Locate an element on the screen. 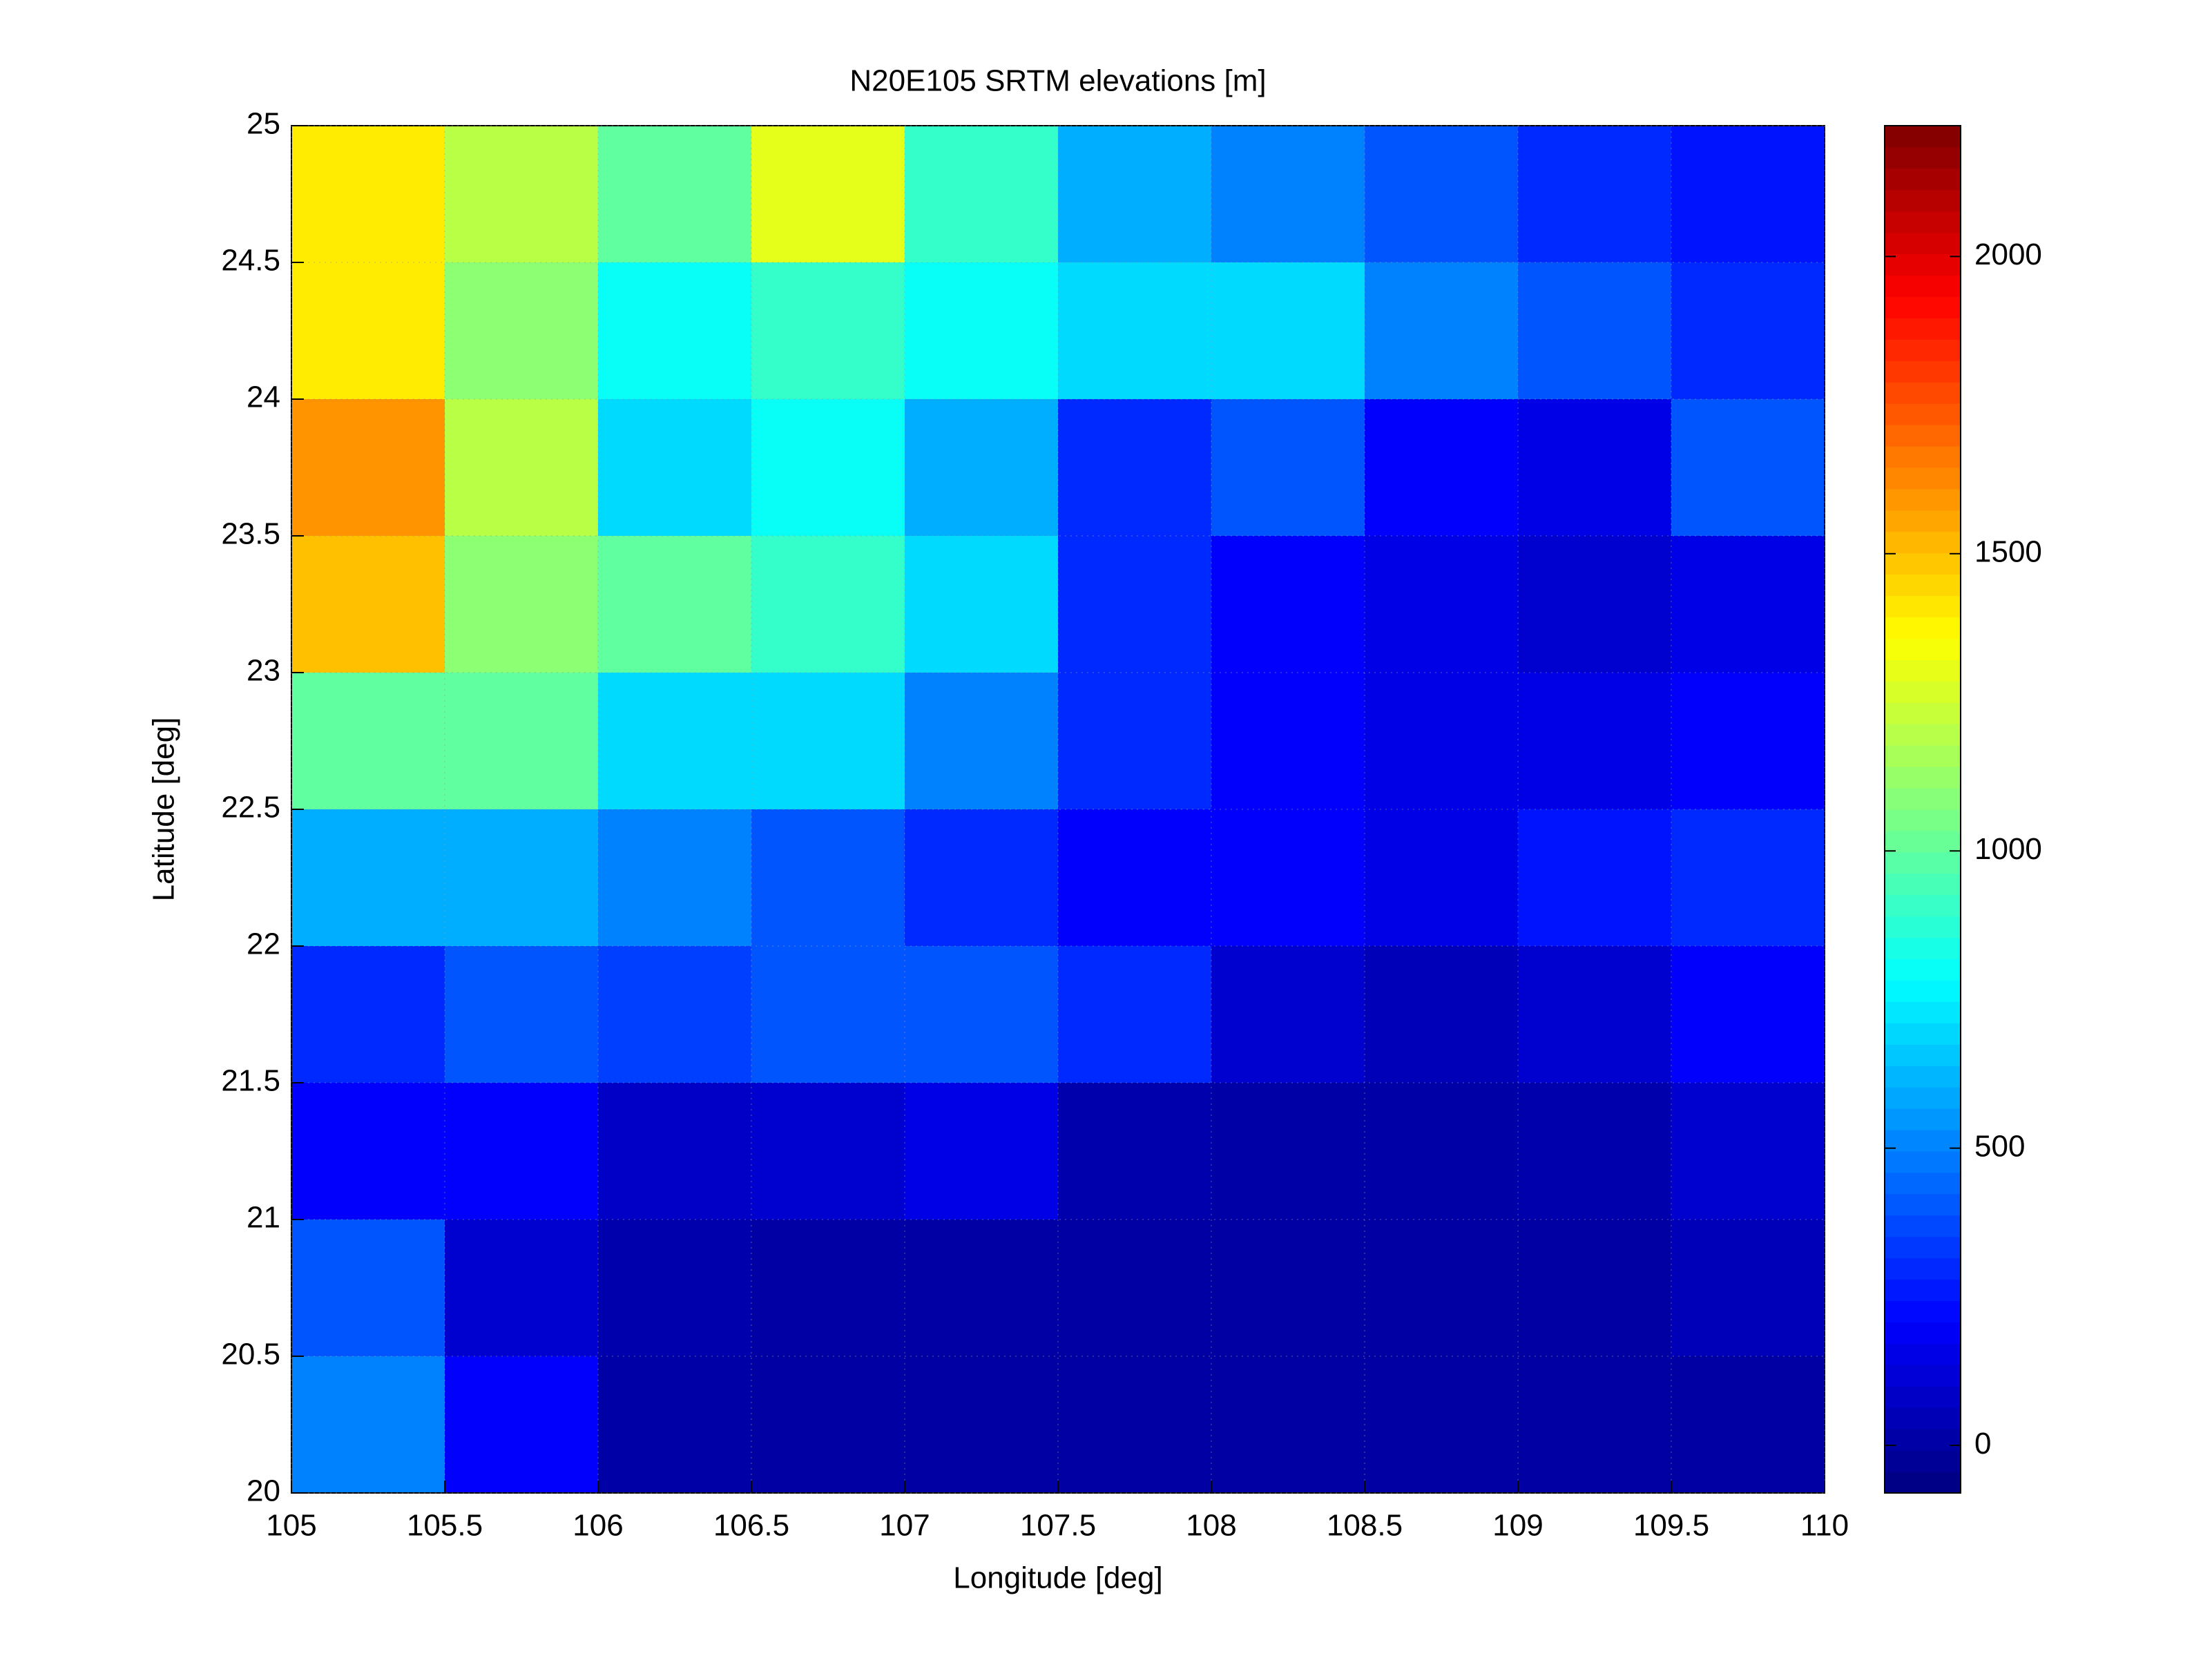  y-tick-label: 21.5 is located at coordinates (250, 1081).